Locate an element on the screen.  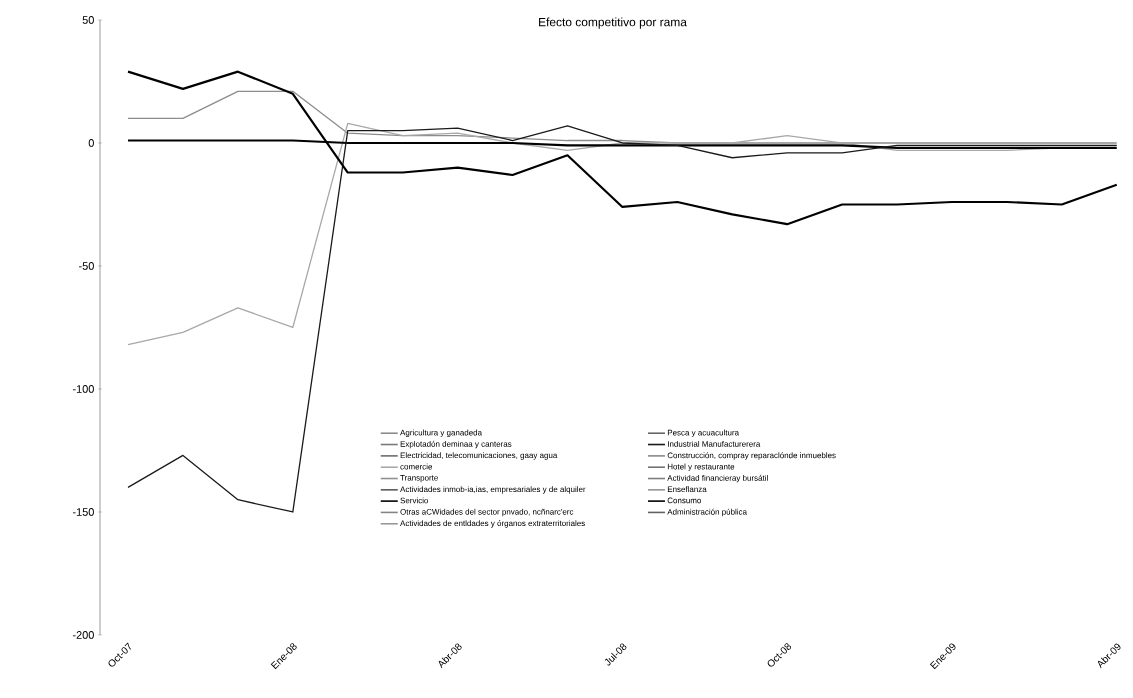
y-tick-label: 50 is located at coordinates (88, 20).